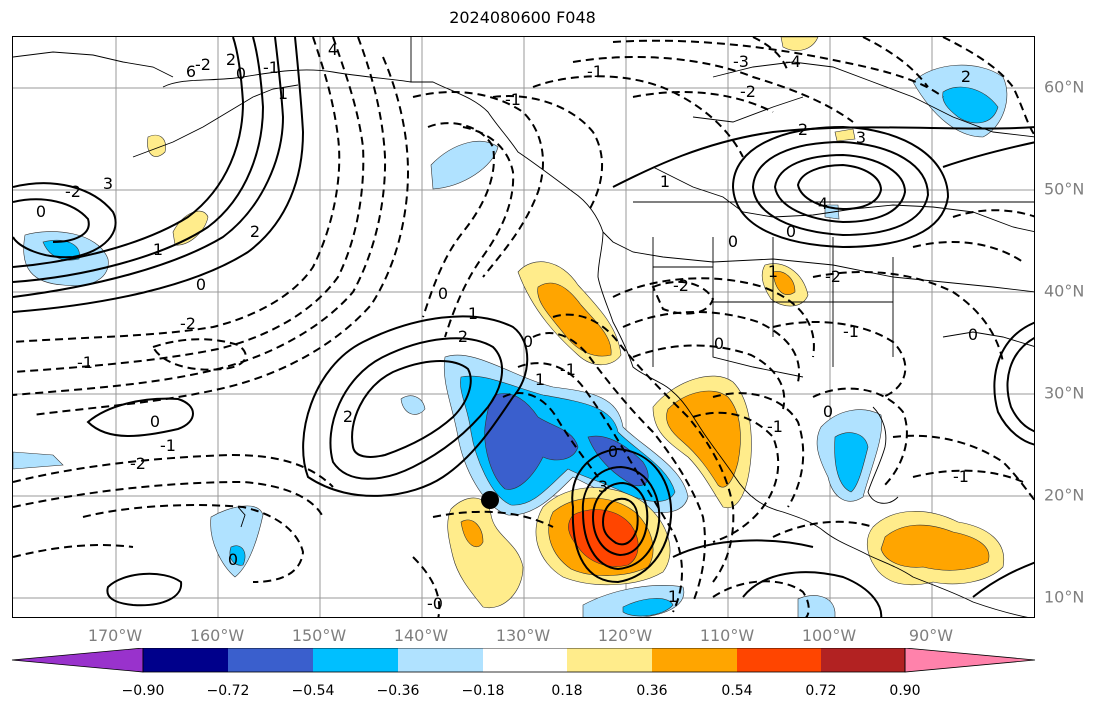 The width and height of the screenshot is (1105, 712). I want to click on longitude-label: 170°W, so click(115, 635).